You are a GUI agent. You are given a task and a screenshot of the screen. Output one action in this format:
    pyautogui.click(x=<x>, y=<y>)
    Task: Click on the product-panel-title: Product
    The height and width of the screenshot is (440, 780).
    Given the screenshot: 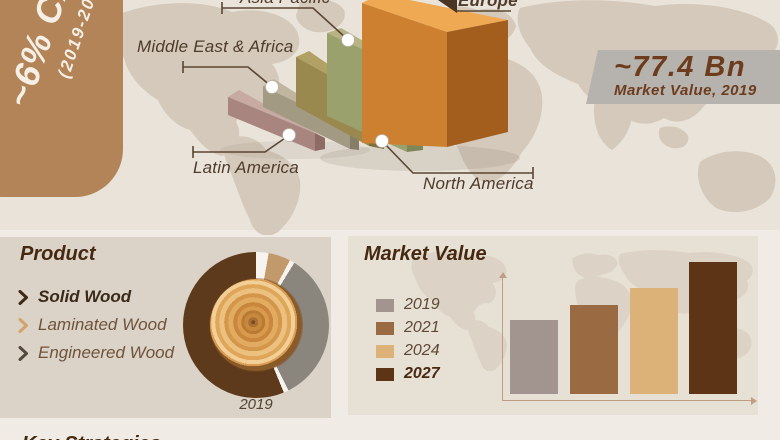 What is the action you would take?
    pyautogui.click(x=58, y=254)
    